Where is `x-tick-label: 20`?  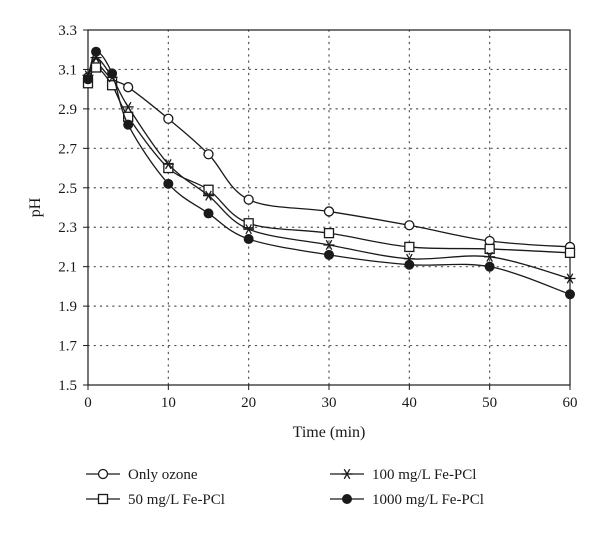 x-tick-label: 20 is located at coordinates (248, 403).